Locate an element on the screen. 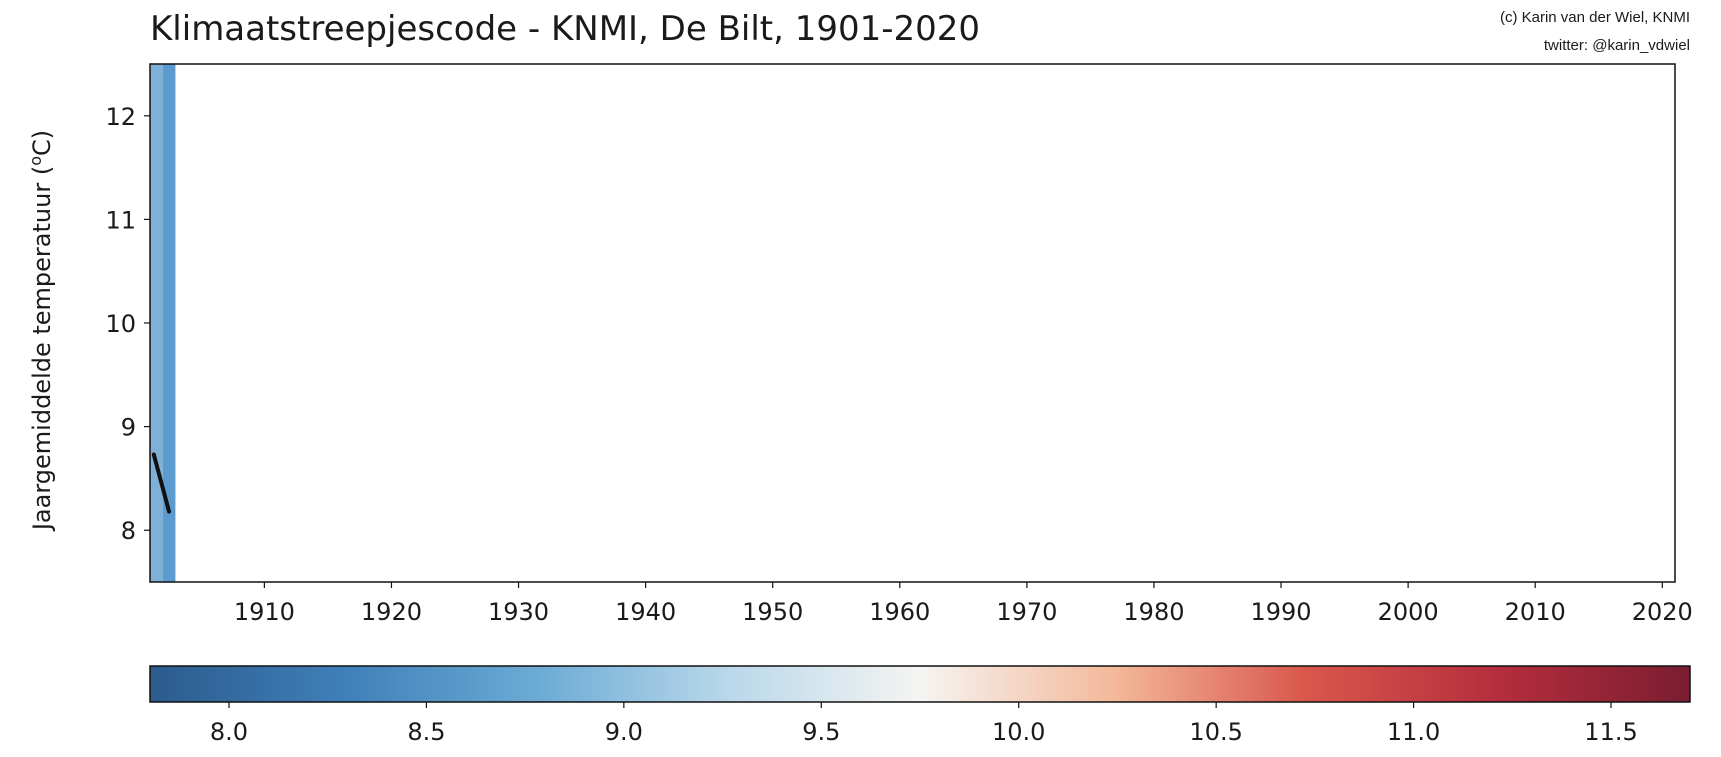  colorbar-tick-label: 11.5 is located at coordinates (1610, 732).